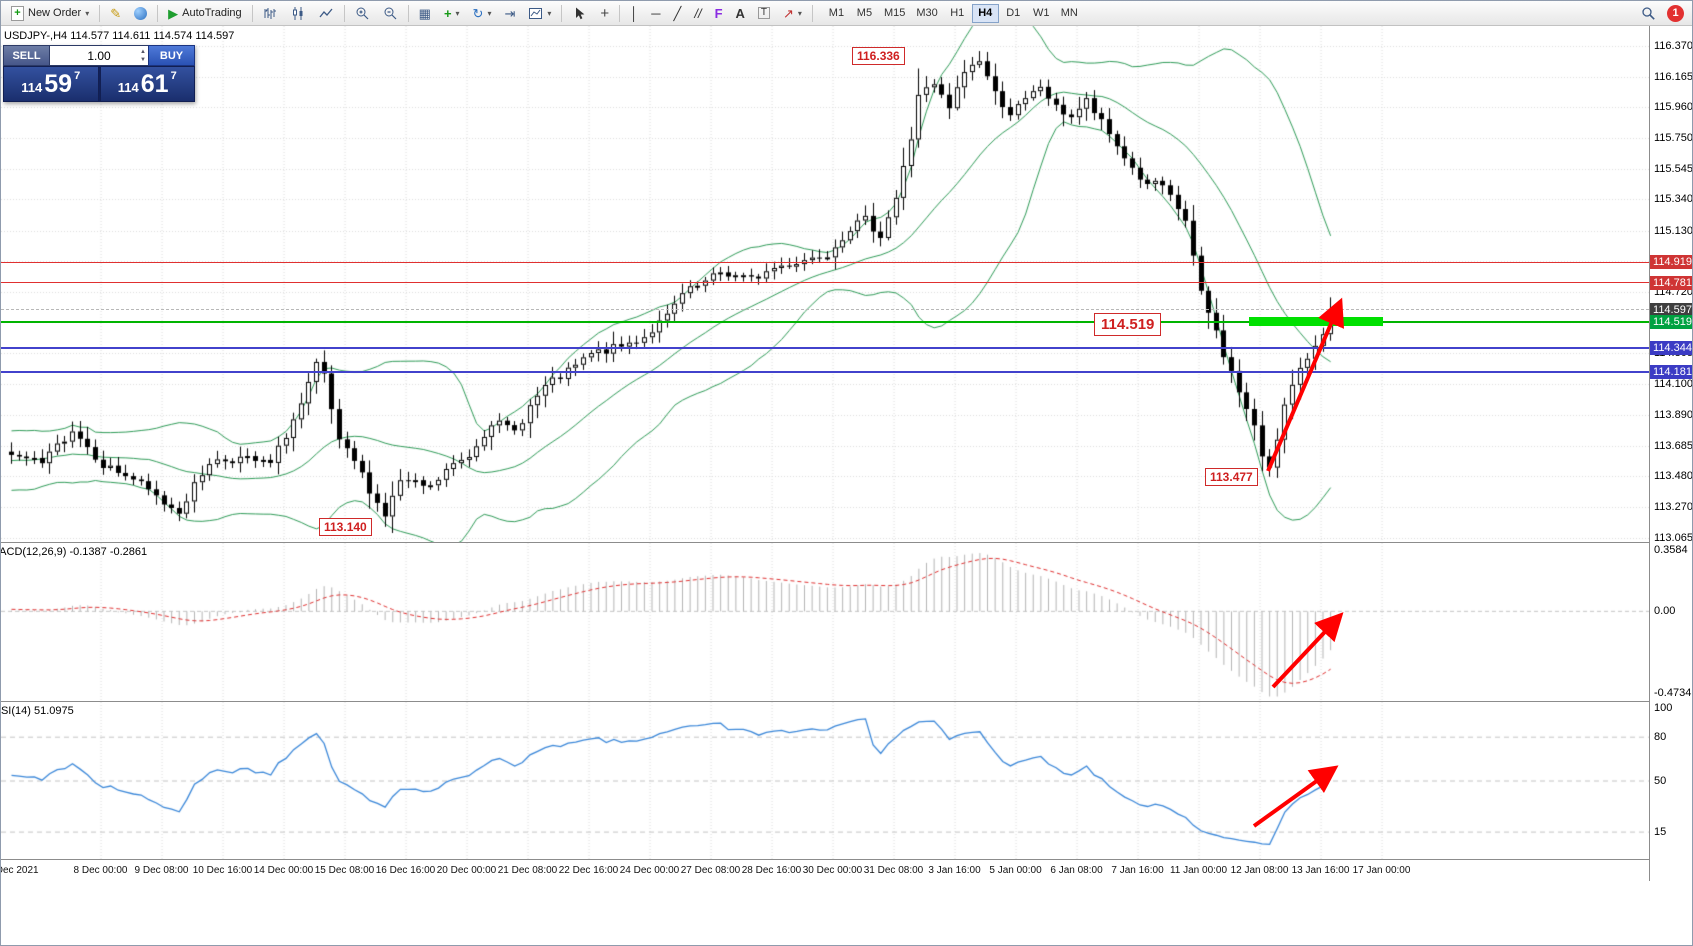  What do you see at coordinates (1259, 870) in the screenshot?
I see `time-axis-label: 12 Jan 08:00` at bounding box center [1259, 870].